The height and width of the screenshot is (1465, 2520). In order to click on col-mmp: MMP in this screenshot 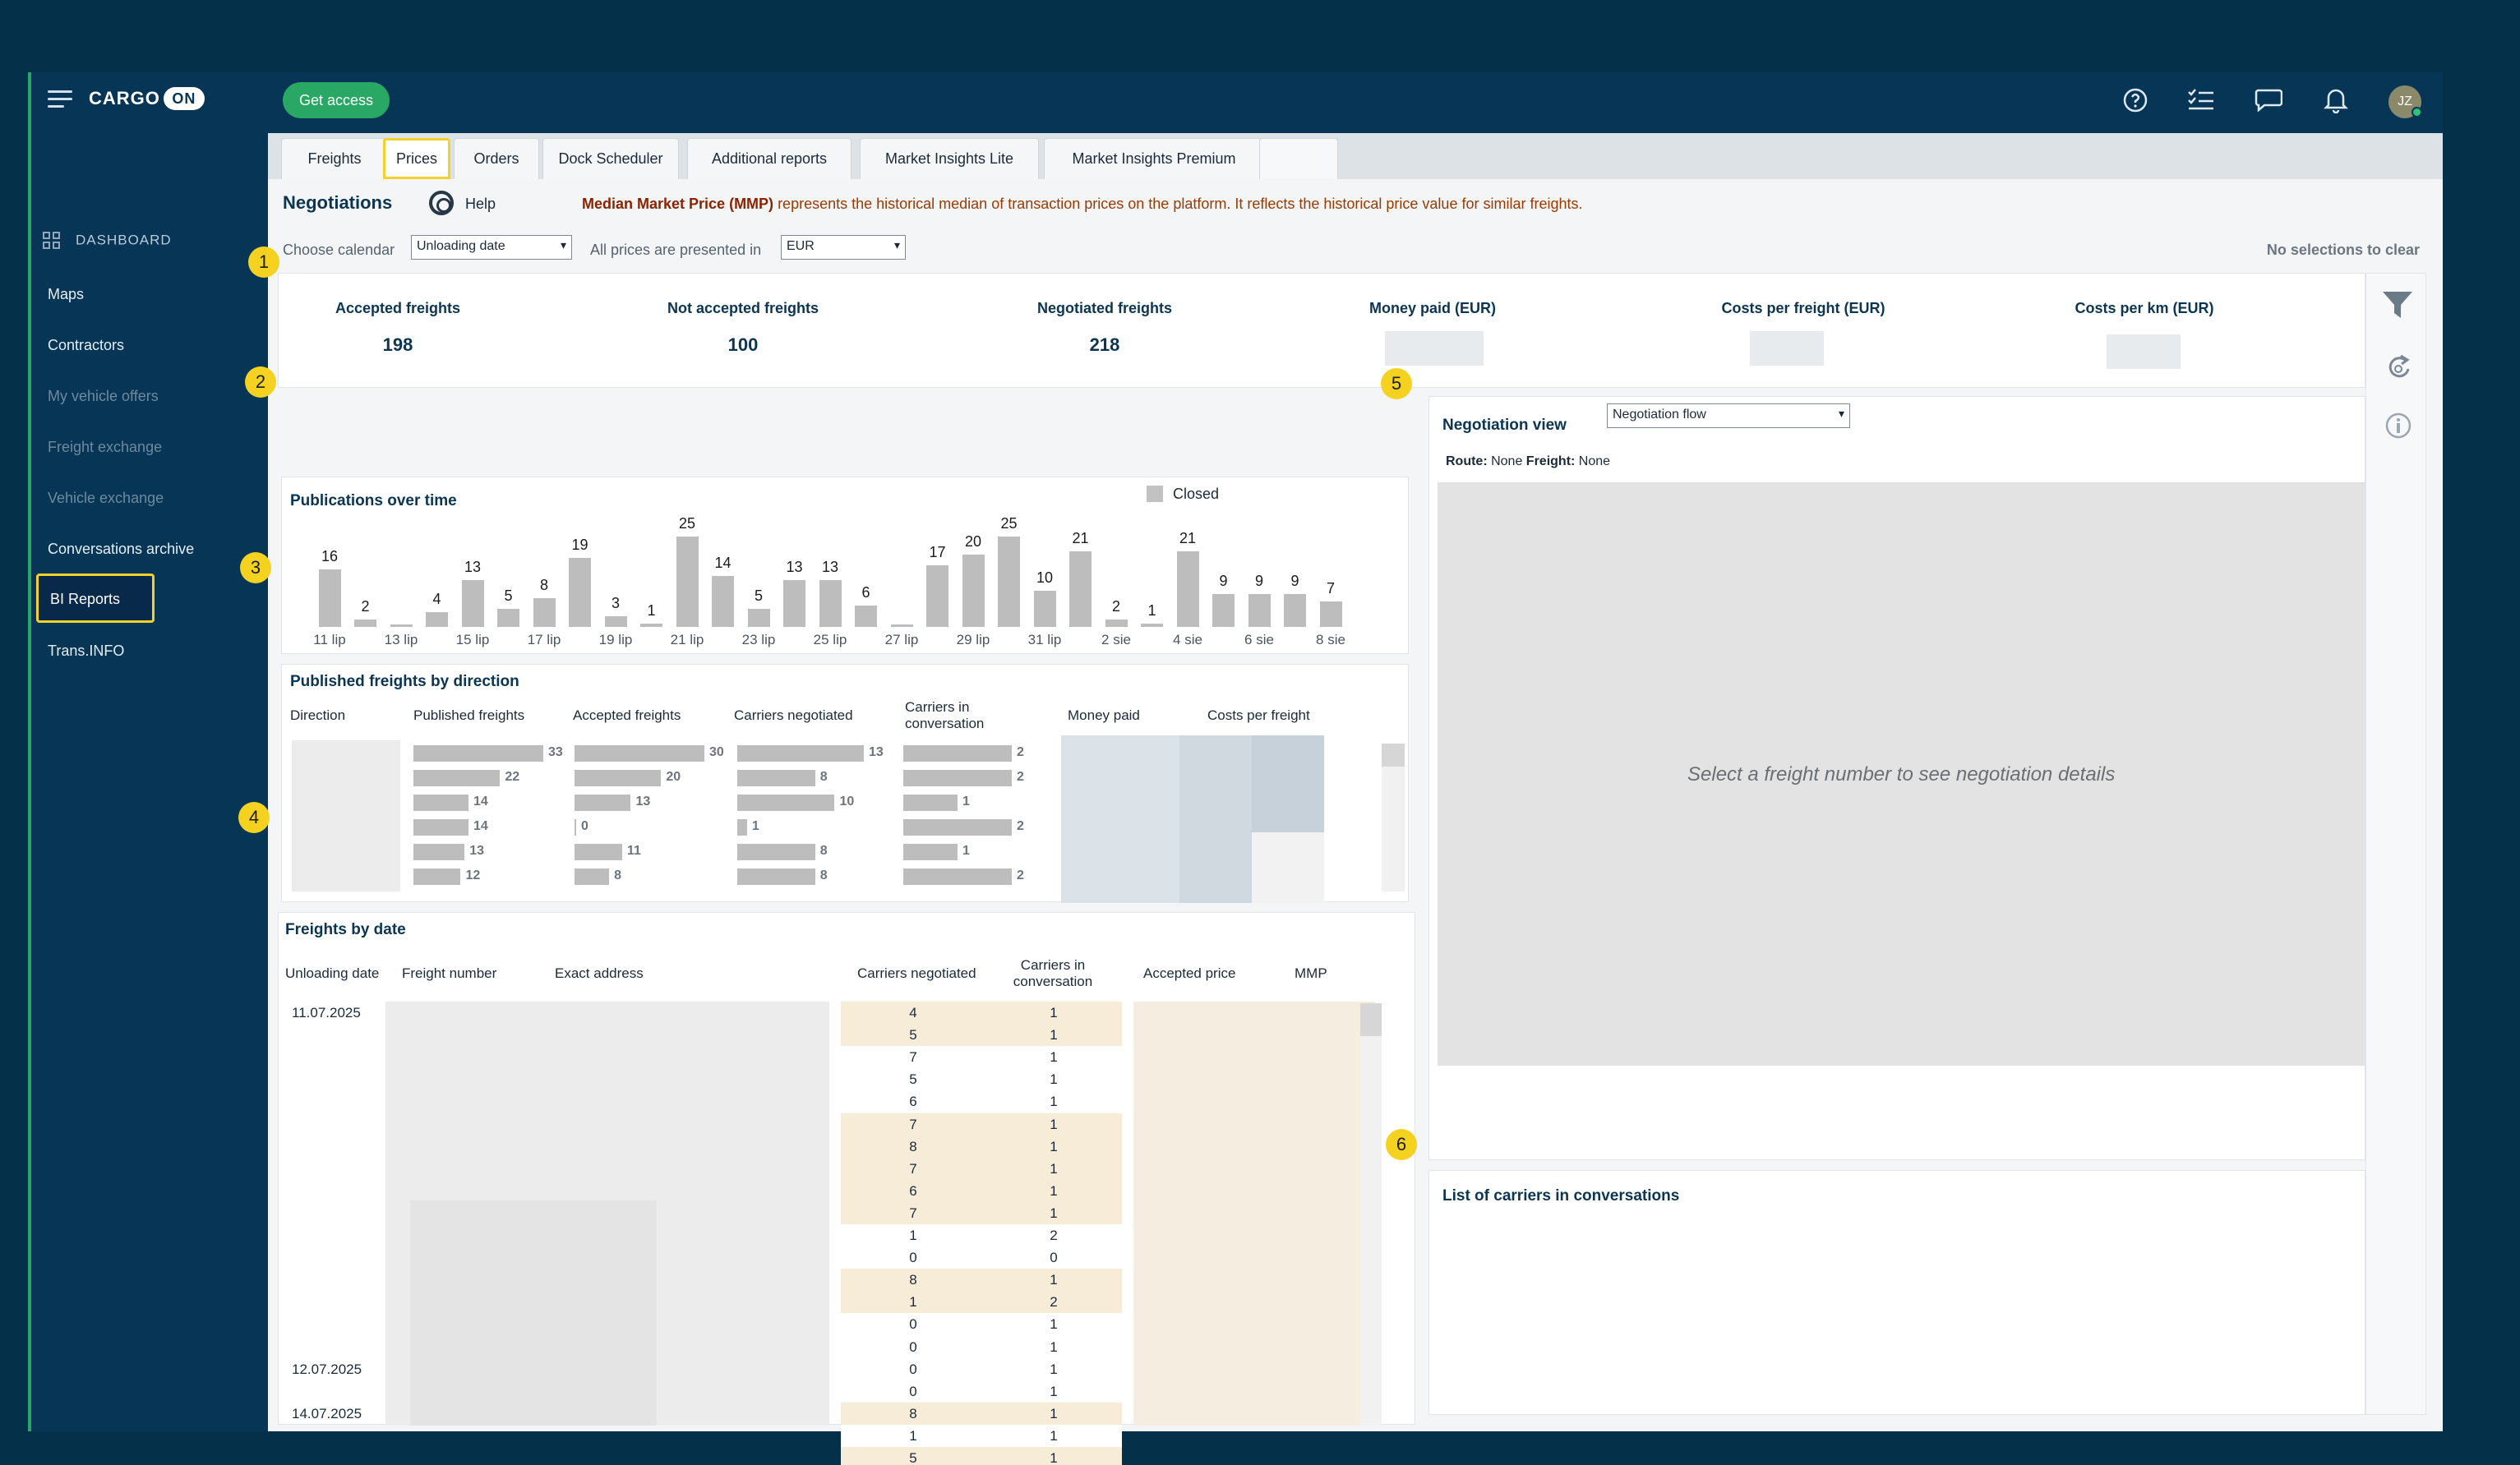, I will do `click(1311, 973)`.